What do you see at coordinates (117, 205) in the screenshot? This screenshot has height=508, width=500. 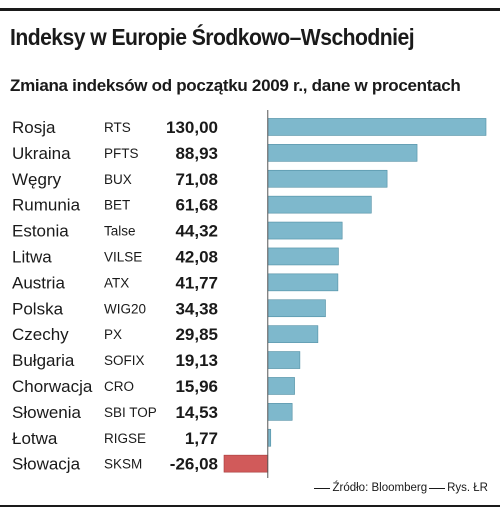 I see `index-name-label: BET` at bounding box center [117, 205].